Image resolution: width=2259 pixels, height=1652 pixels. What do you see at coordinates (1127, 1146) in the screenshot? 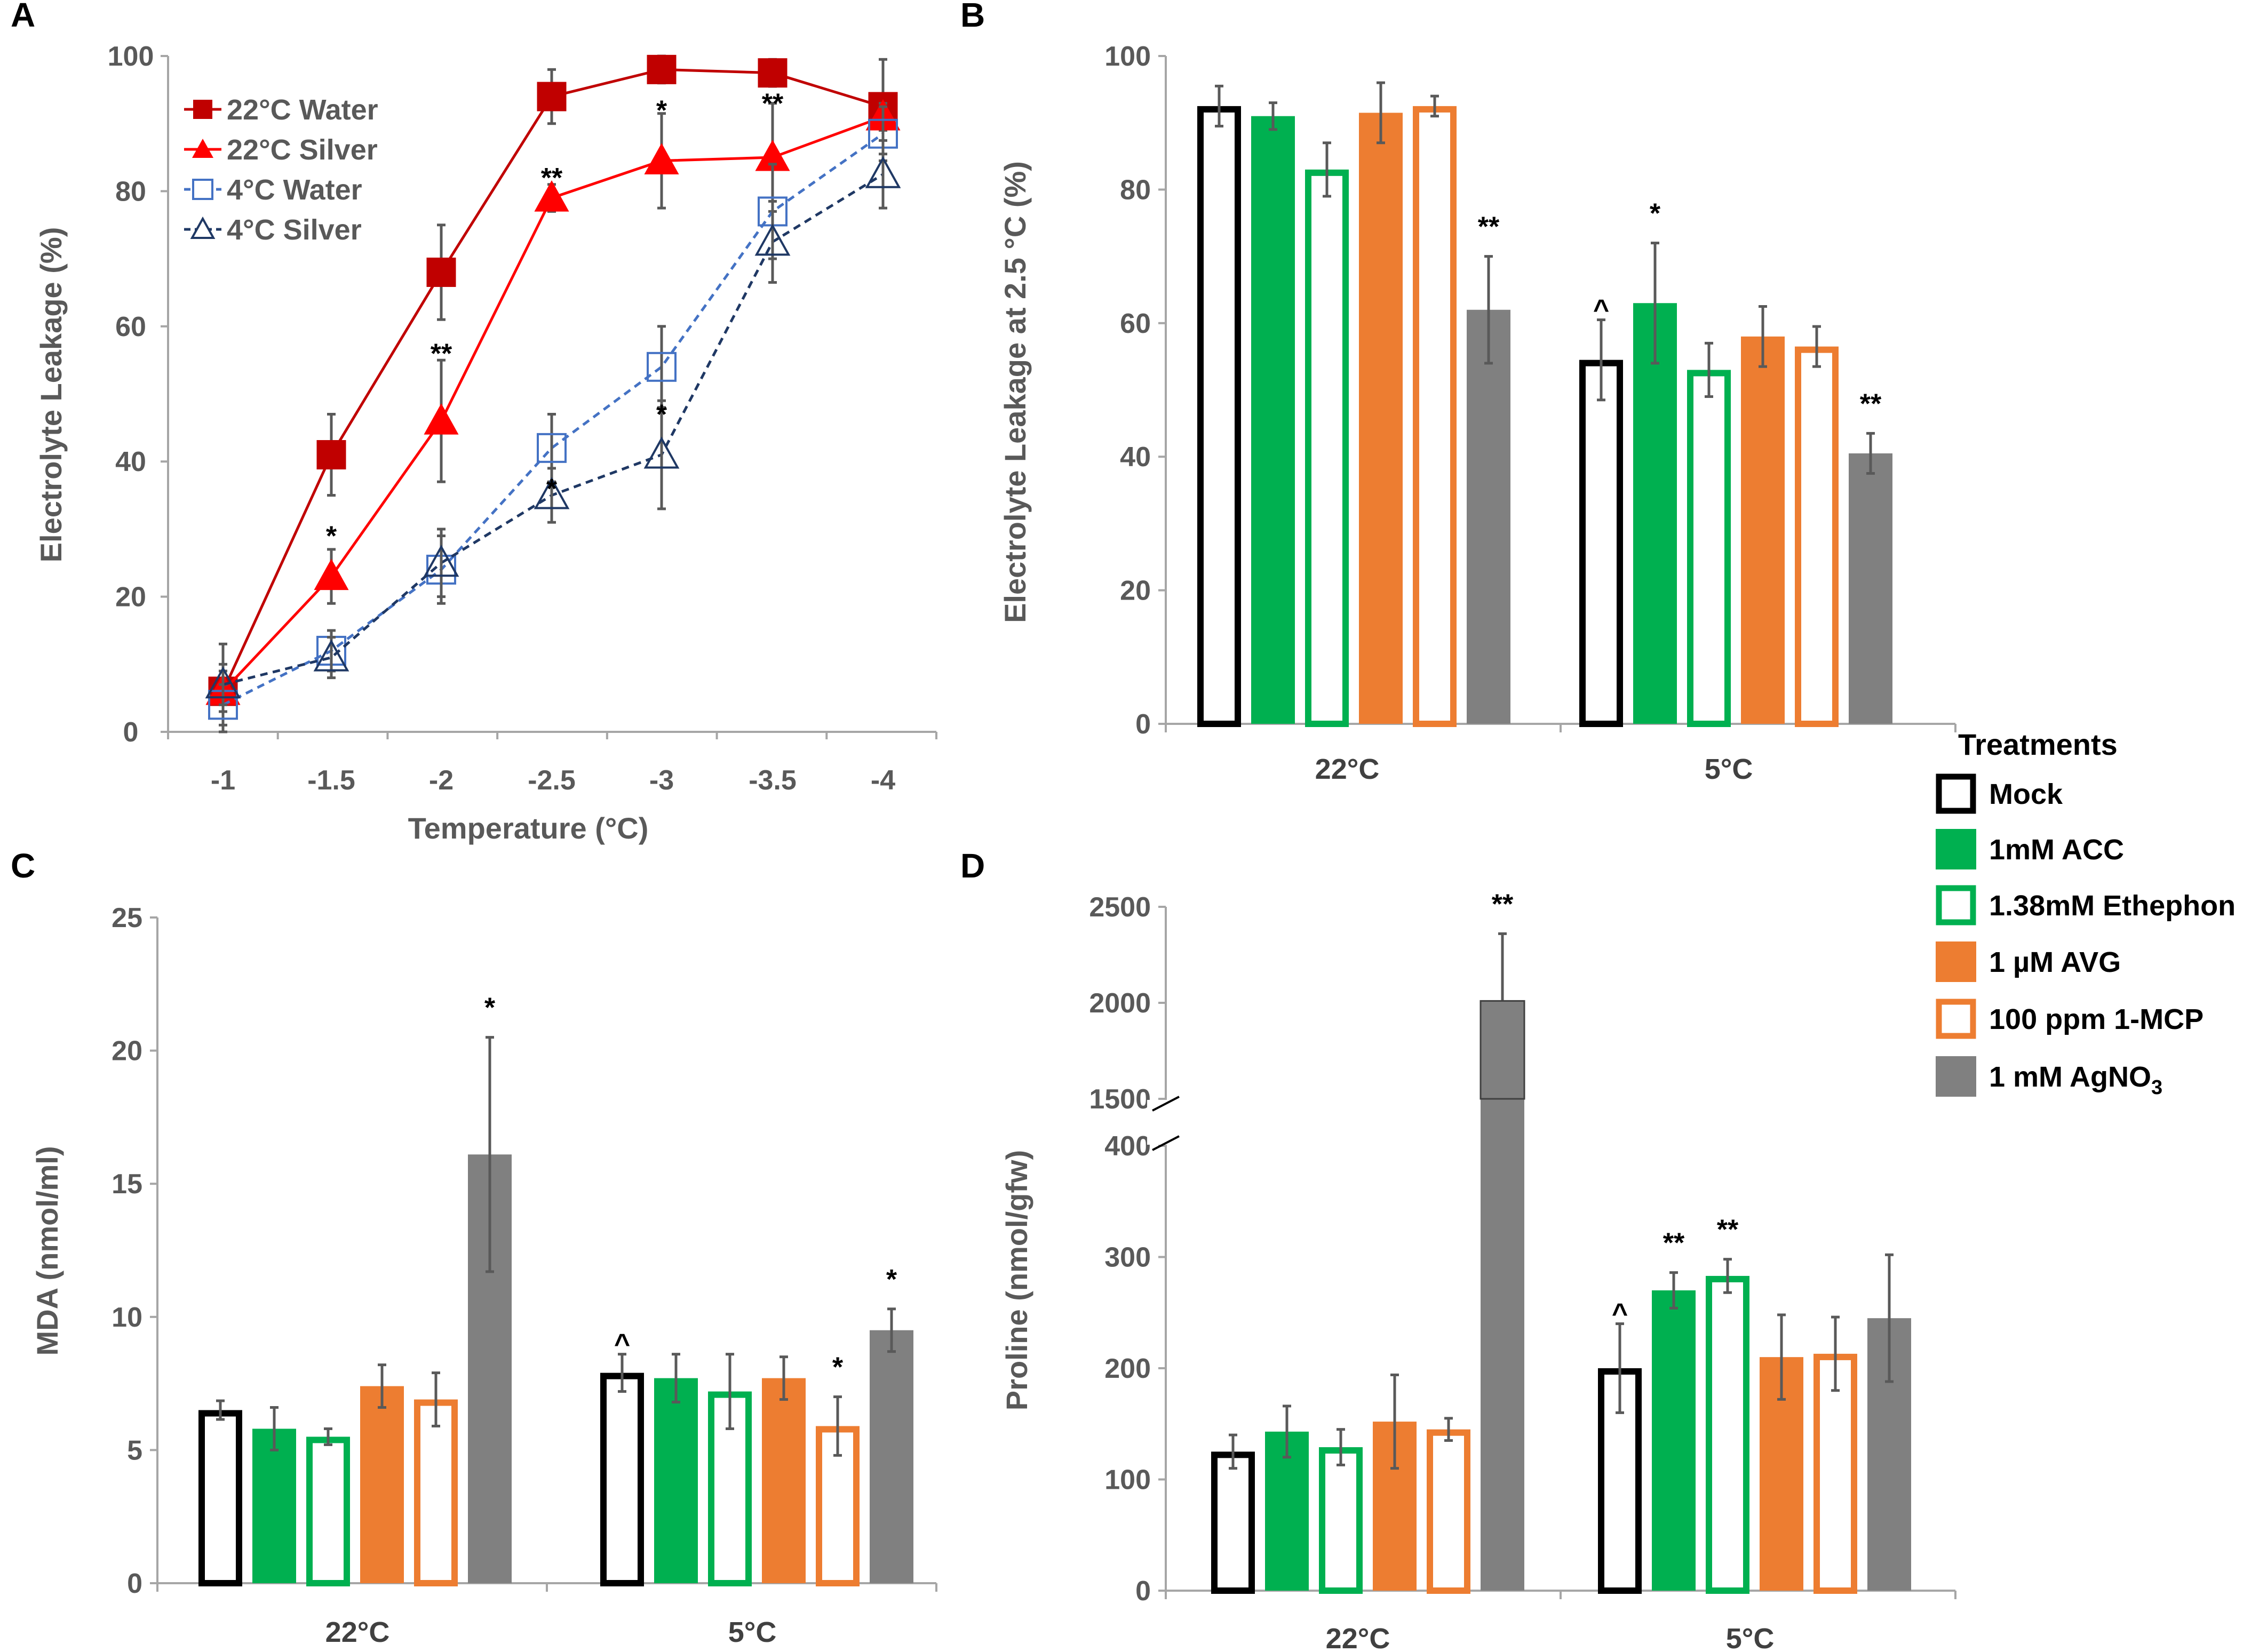
I see `d-y-tick-label: 400` at bounding box center [1127, 1146].